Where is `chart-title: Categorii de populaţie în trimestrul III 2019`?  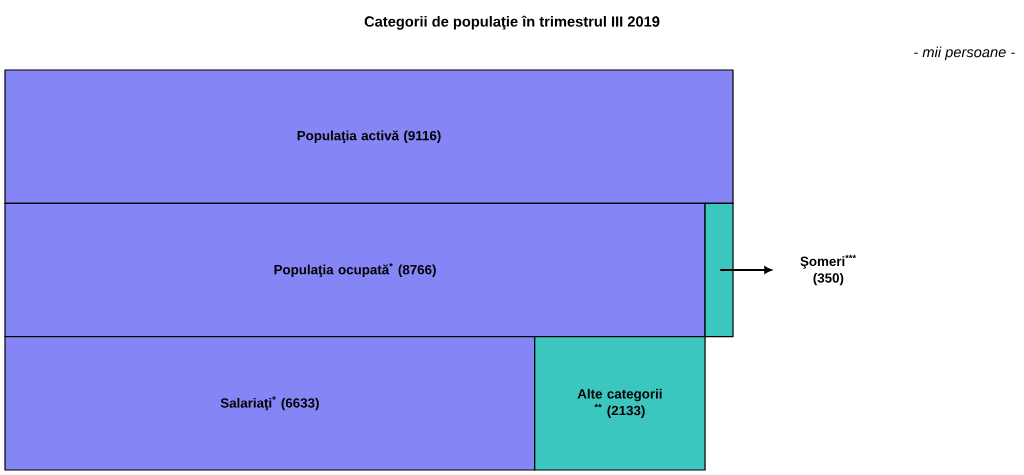
chart-title: Categorii de populaţie în trimestrul III 2019 is located at coordinates (512, 22).